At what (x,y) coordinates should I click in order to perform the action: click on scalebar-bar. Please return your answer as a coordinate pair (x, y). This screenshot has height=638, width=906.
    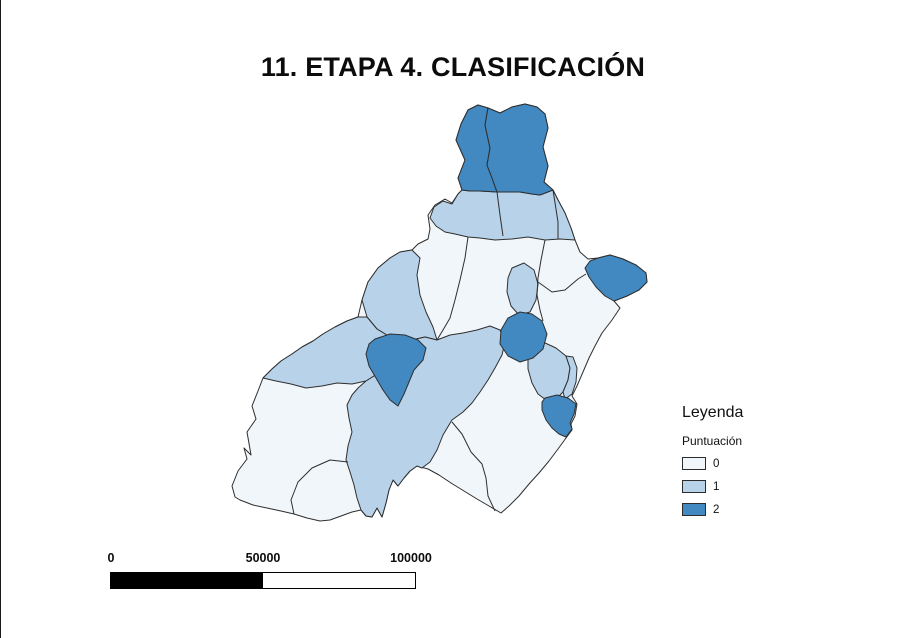
    Looking at the image, I should click on (263, 580).